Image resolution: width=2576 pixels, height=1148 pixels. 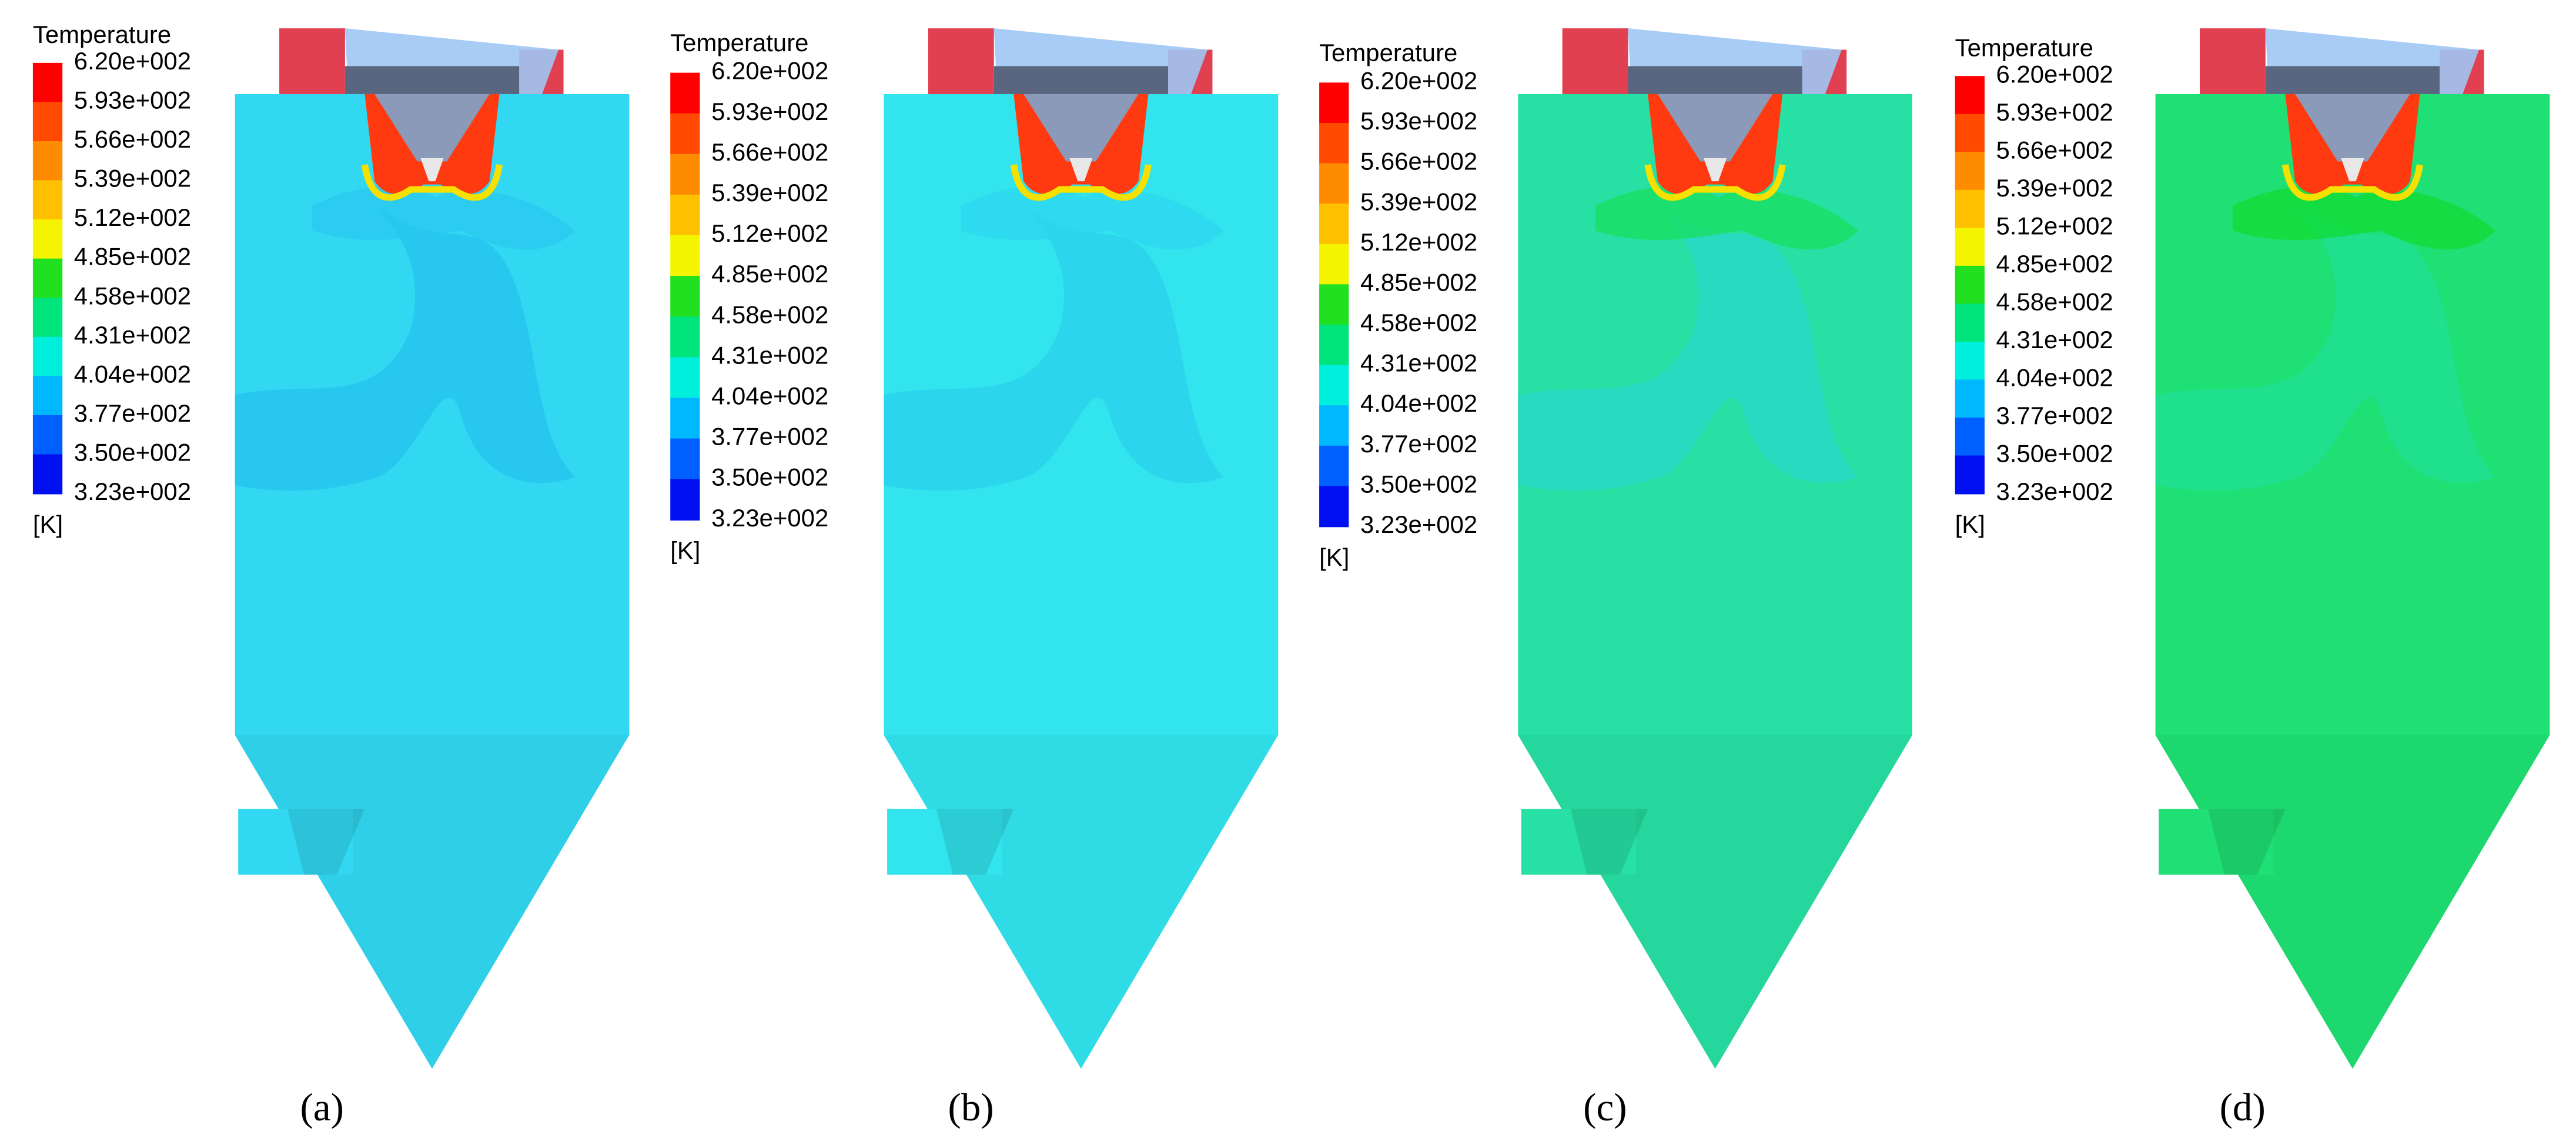 I want to click on caption: (d), so click(x=2243, y=1107).